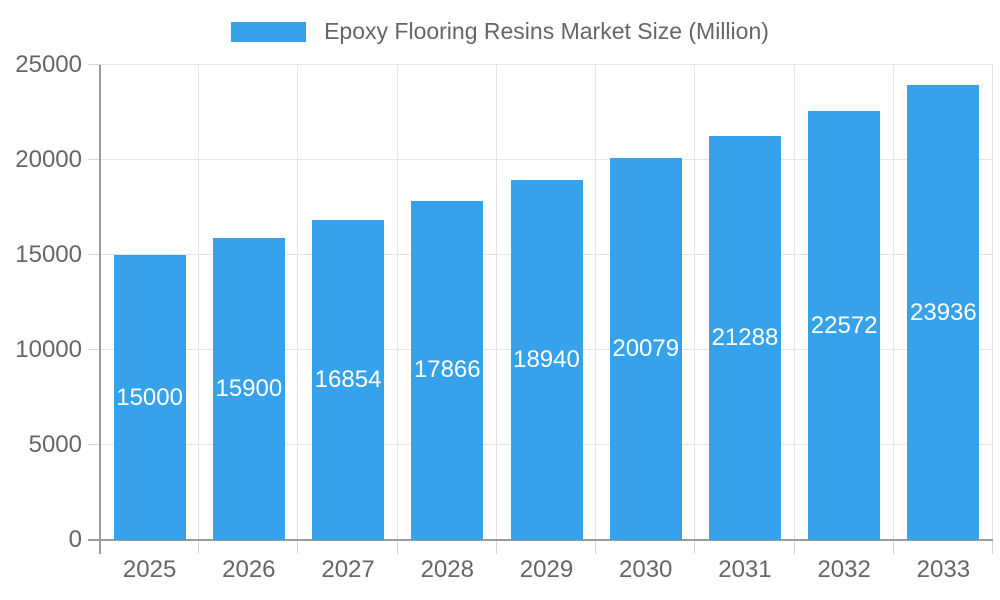  I want to click on bar-value-label: 15000, so click(149, 397).